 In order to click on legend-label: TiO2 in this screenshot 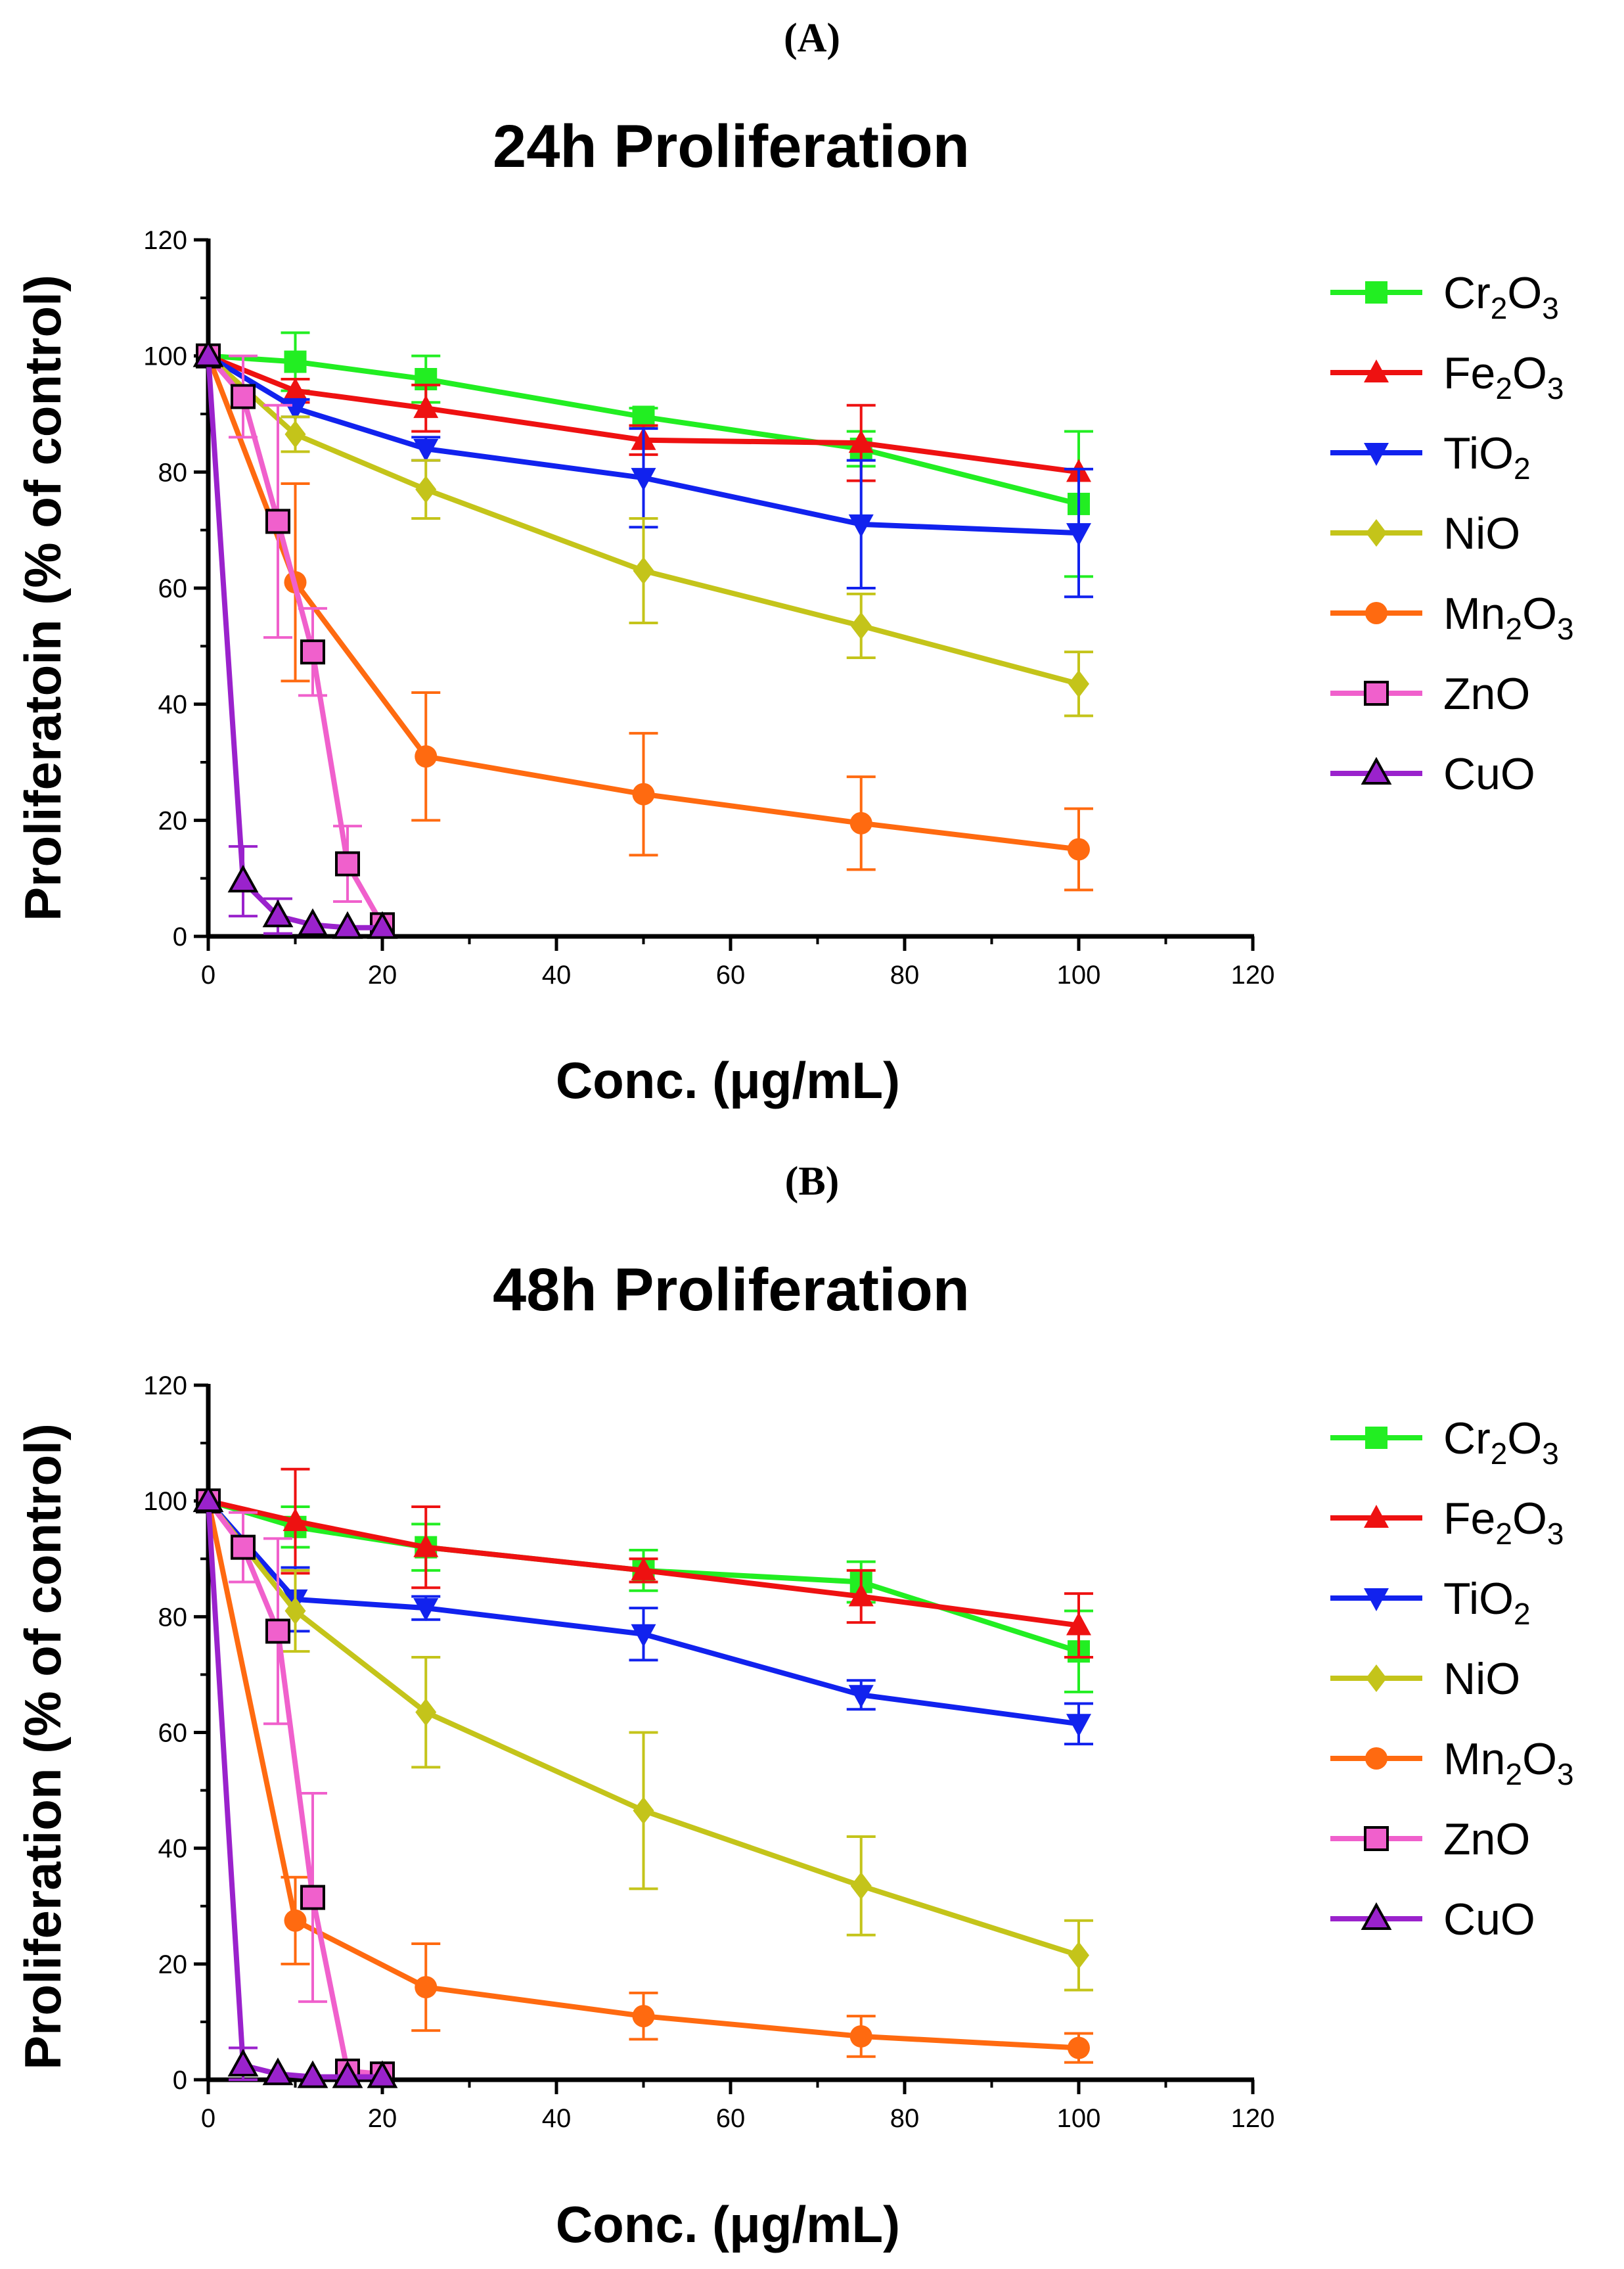, I will do `click(1487, 1602)`.